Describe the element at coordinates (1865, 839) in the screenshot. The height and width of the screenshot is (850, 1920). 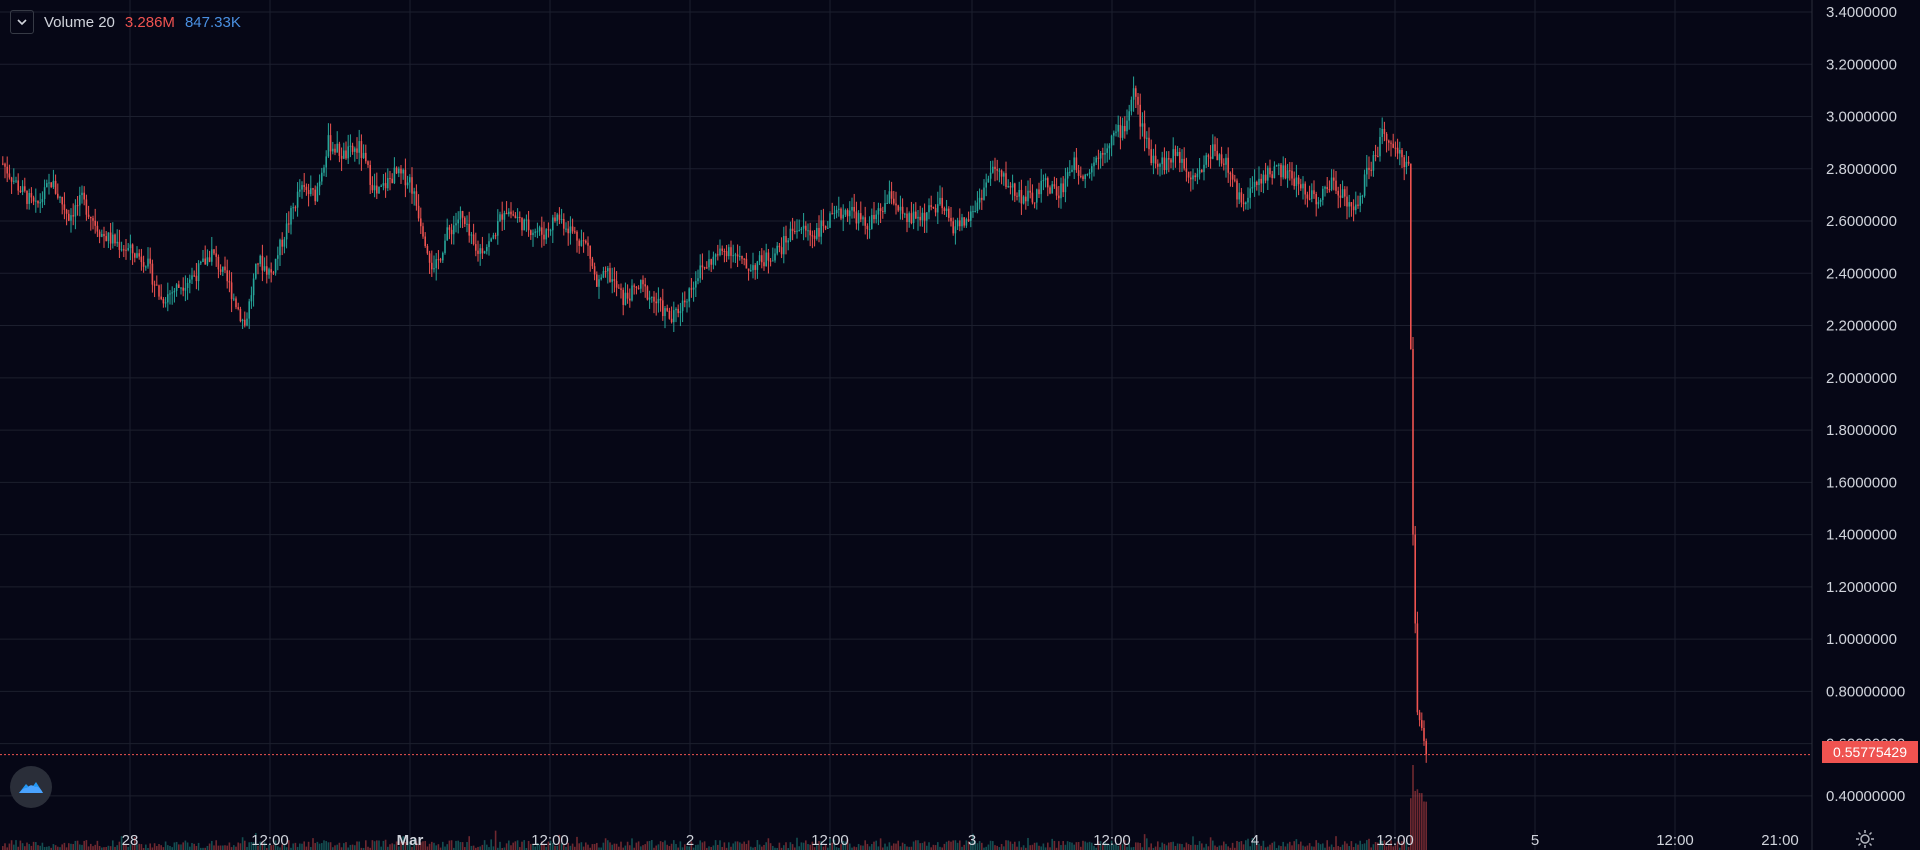
I see `gear-icon` at that location.